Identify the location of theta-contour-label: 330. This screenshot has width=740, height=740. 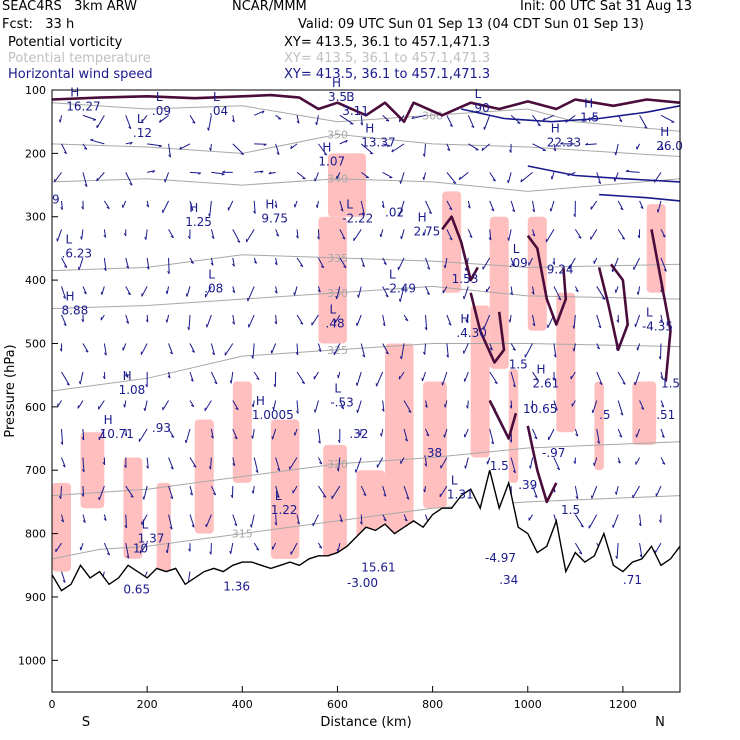
(337, 293).